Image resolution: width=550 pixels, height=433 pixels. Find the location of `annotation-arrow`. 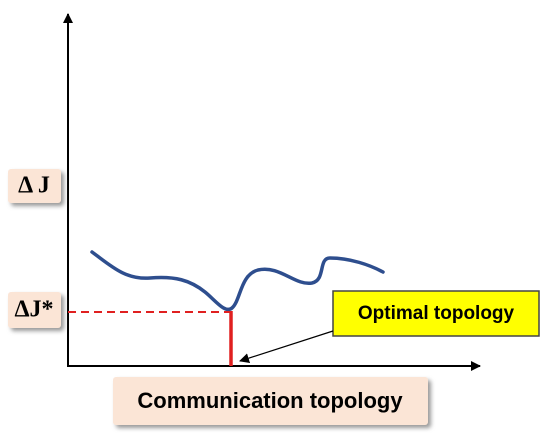

annotation-arrow is located at coordinates (286, 346).